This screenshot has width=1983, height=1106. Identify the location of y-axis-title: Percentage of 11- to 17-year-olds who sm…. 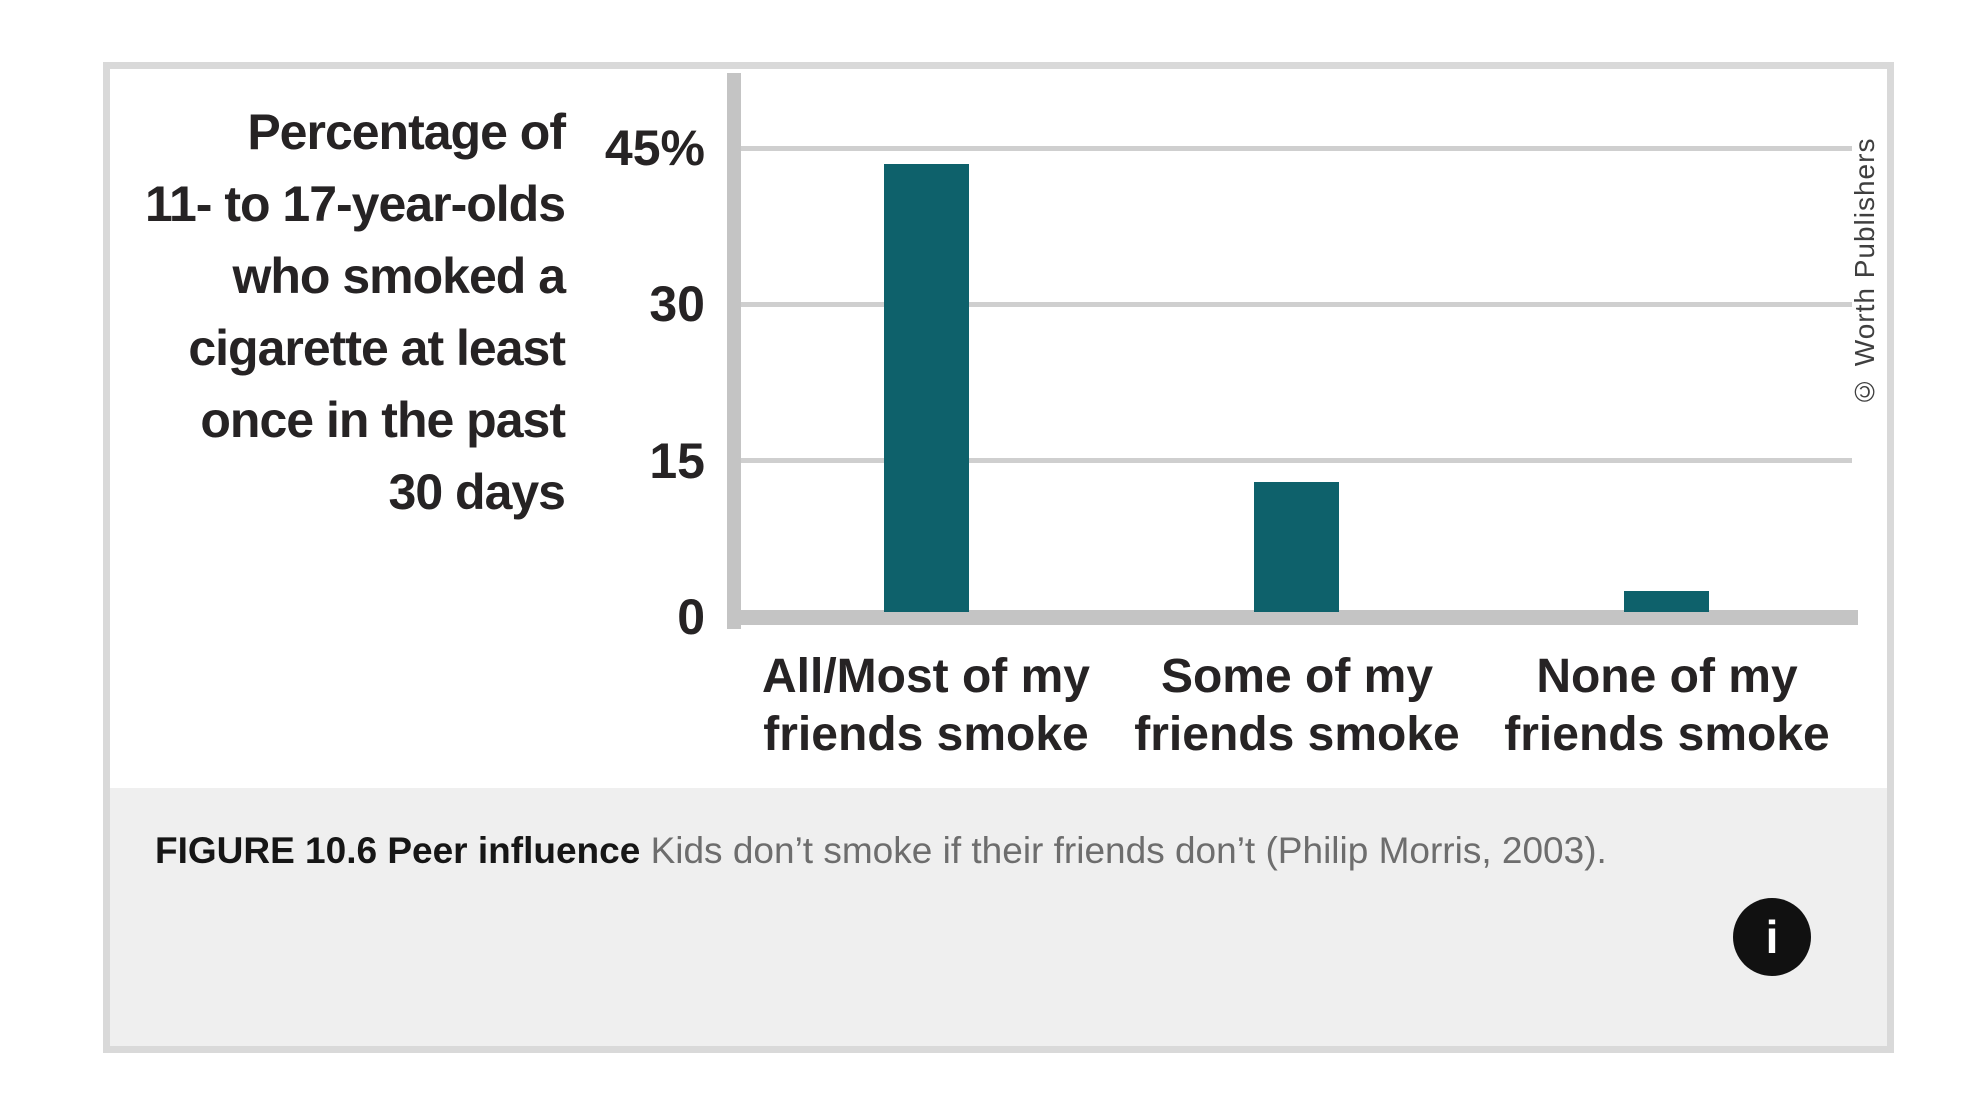
(342, 312).